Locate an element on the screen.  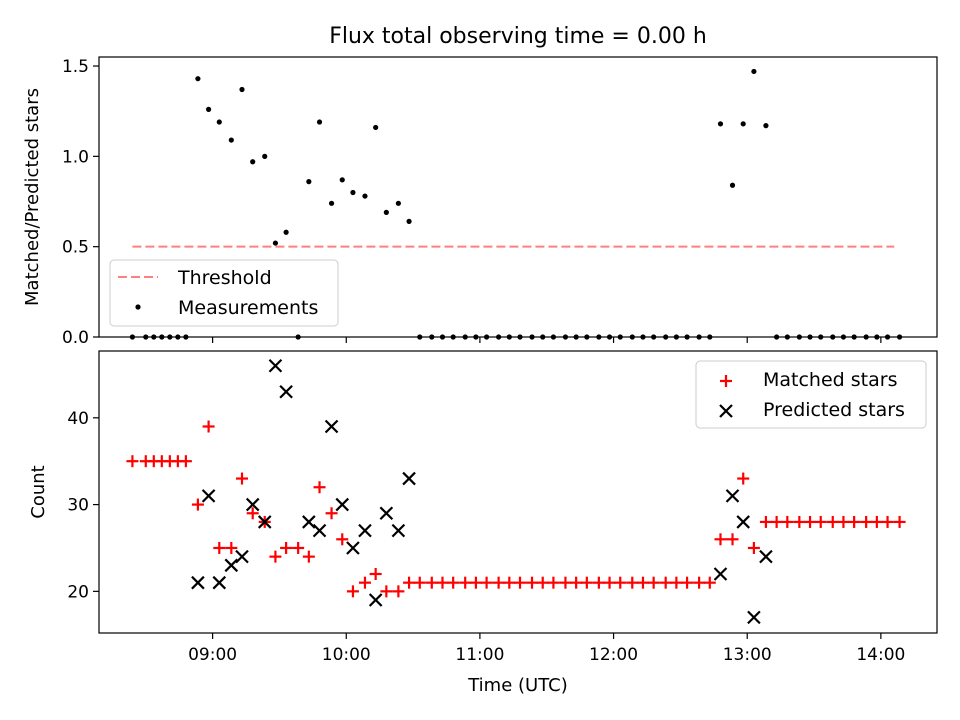
bottom-xtick-label: 14:00 is located at coordinates (880, 655).